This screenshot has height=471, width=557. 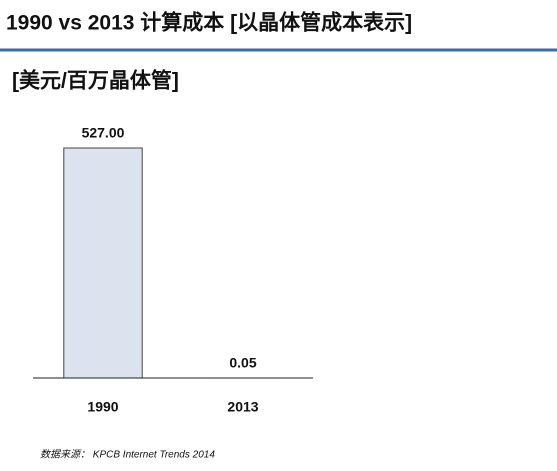 What do you see at coordinates (95, 81) in the screenshot?
I see `chart-subtitle: [美元/百万晶体管]` at bounding box center [95, 81].